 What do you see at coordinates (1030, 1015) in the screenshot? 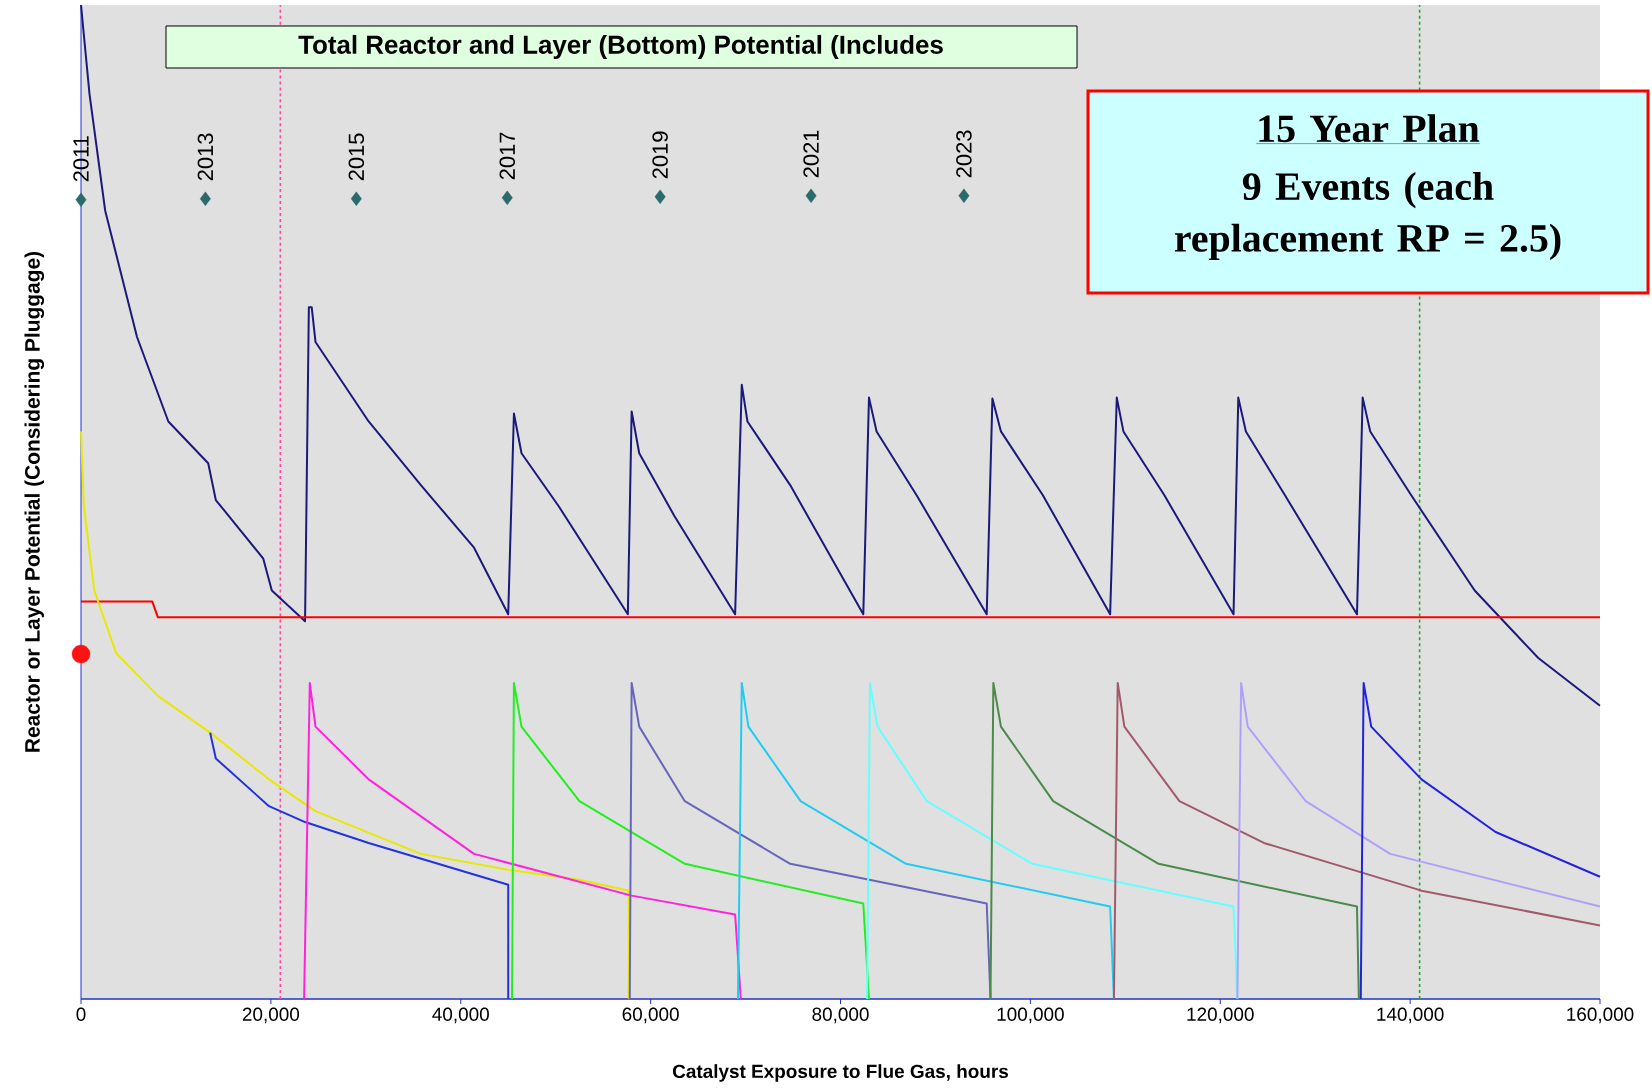
I see `x-tick-label: 100,000` at bounding box center [1030, 1015].